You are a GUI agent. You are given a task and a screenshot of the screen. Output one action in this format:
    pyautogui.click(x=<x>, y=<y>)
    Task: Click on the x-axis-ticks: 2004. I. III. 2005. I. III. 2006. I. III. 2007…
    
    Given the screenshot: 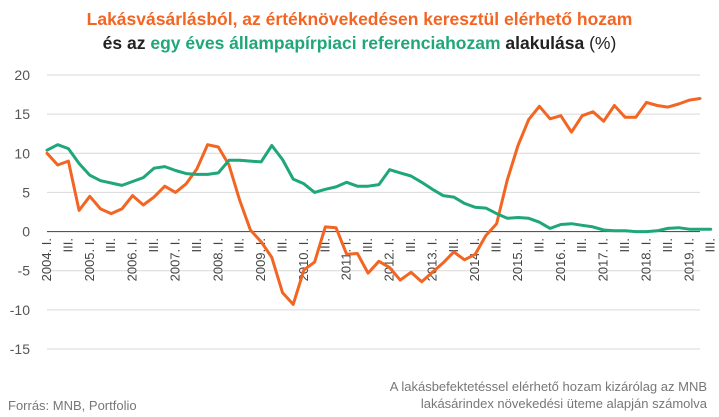 What is the action you would take?
    pyautogui.click(x=378, y=259)
    